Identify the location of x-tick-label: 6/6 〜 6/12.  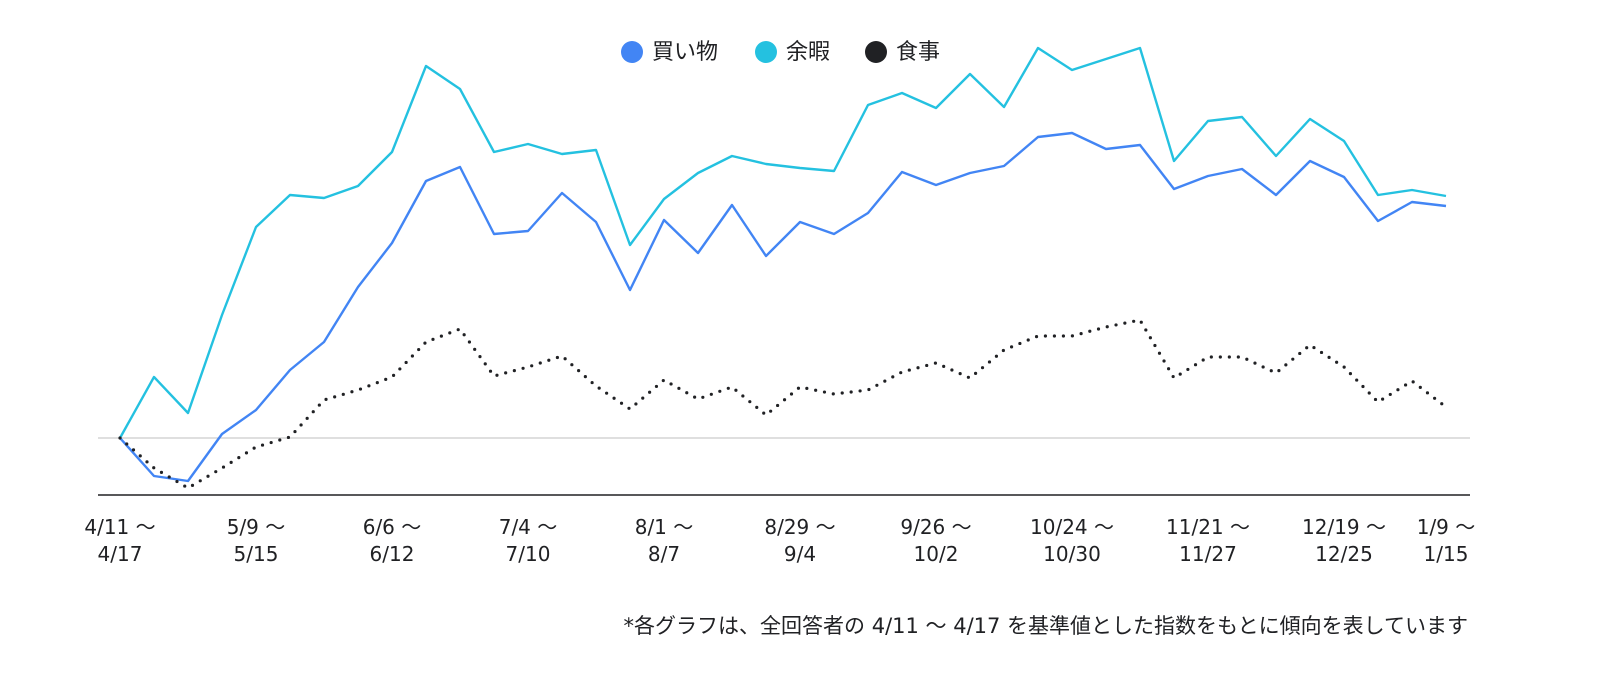
(392, 540).